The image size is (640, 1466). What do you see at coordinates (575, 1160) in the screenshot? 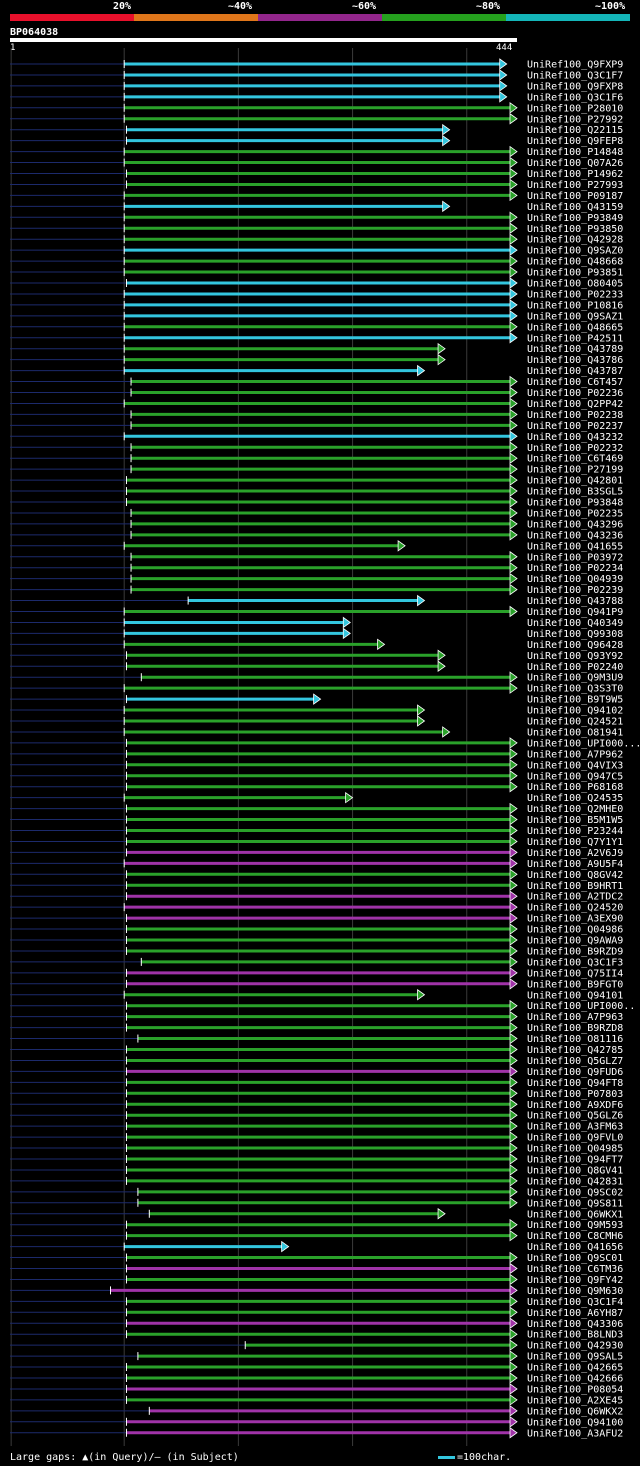
I see `hit-label: UniRef100_Q94FT7` at bounding box center [575, 1160].